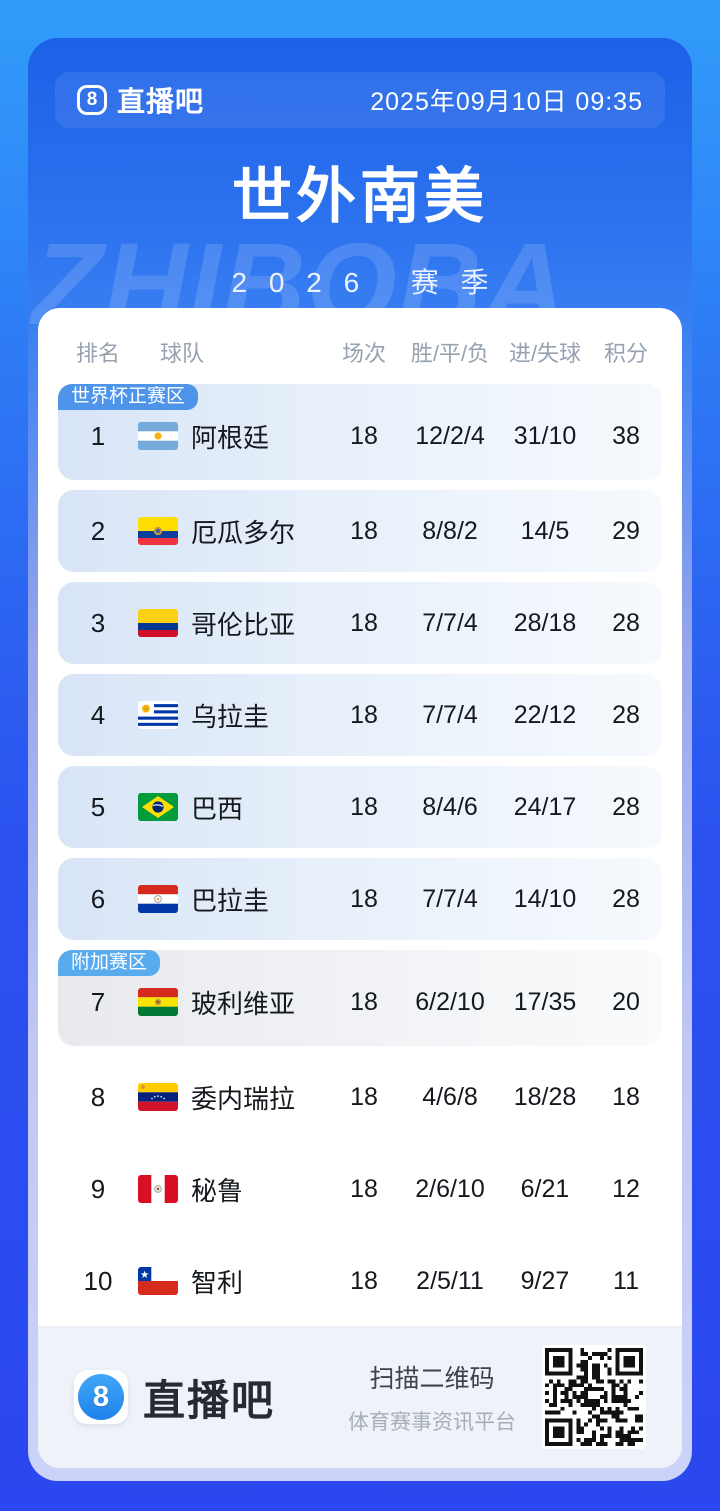 The height and width of the screenshot is (1511, 720). Describe the element at coordinates (545, 530) in the screenshot. I see `goals-for-against: 14/5` at that location.